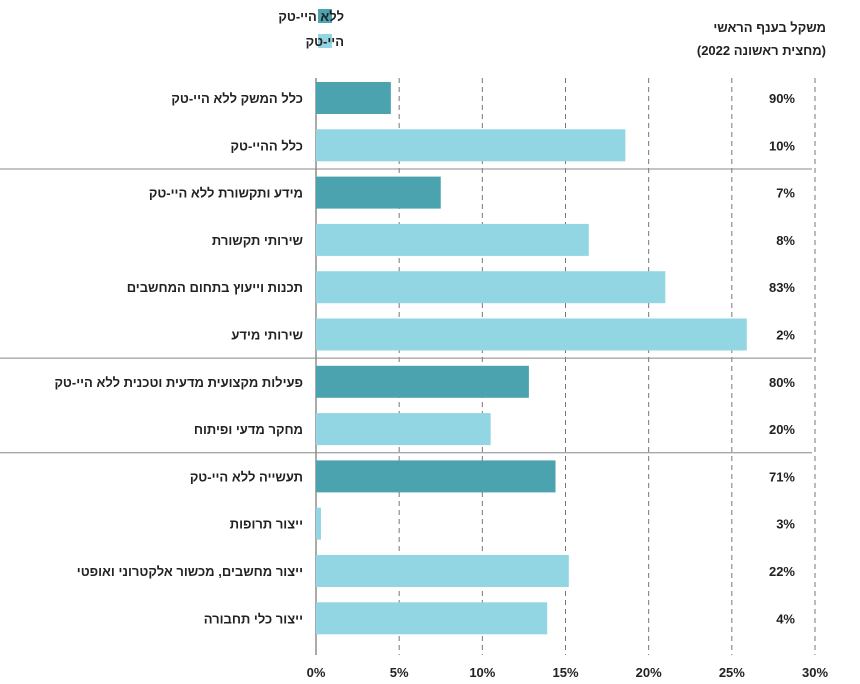 The image size is (860, 684). What do you see at coordinates (178, 382) in the screenshot?
I see `category-label-6: פעילות מקצועית מדעית וטכנית ללא היי-טק` at bounding box center [178, 382].